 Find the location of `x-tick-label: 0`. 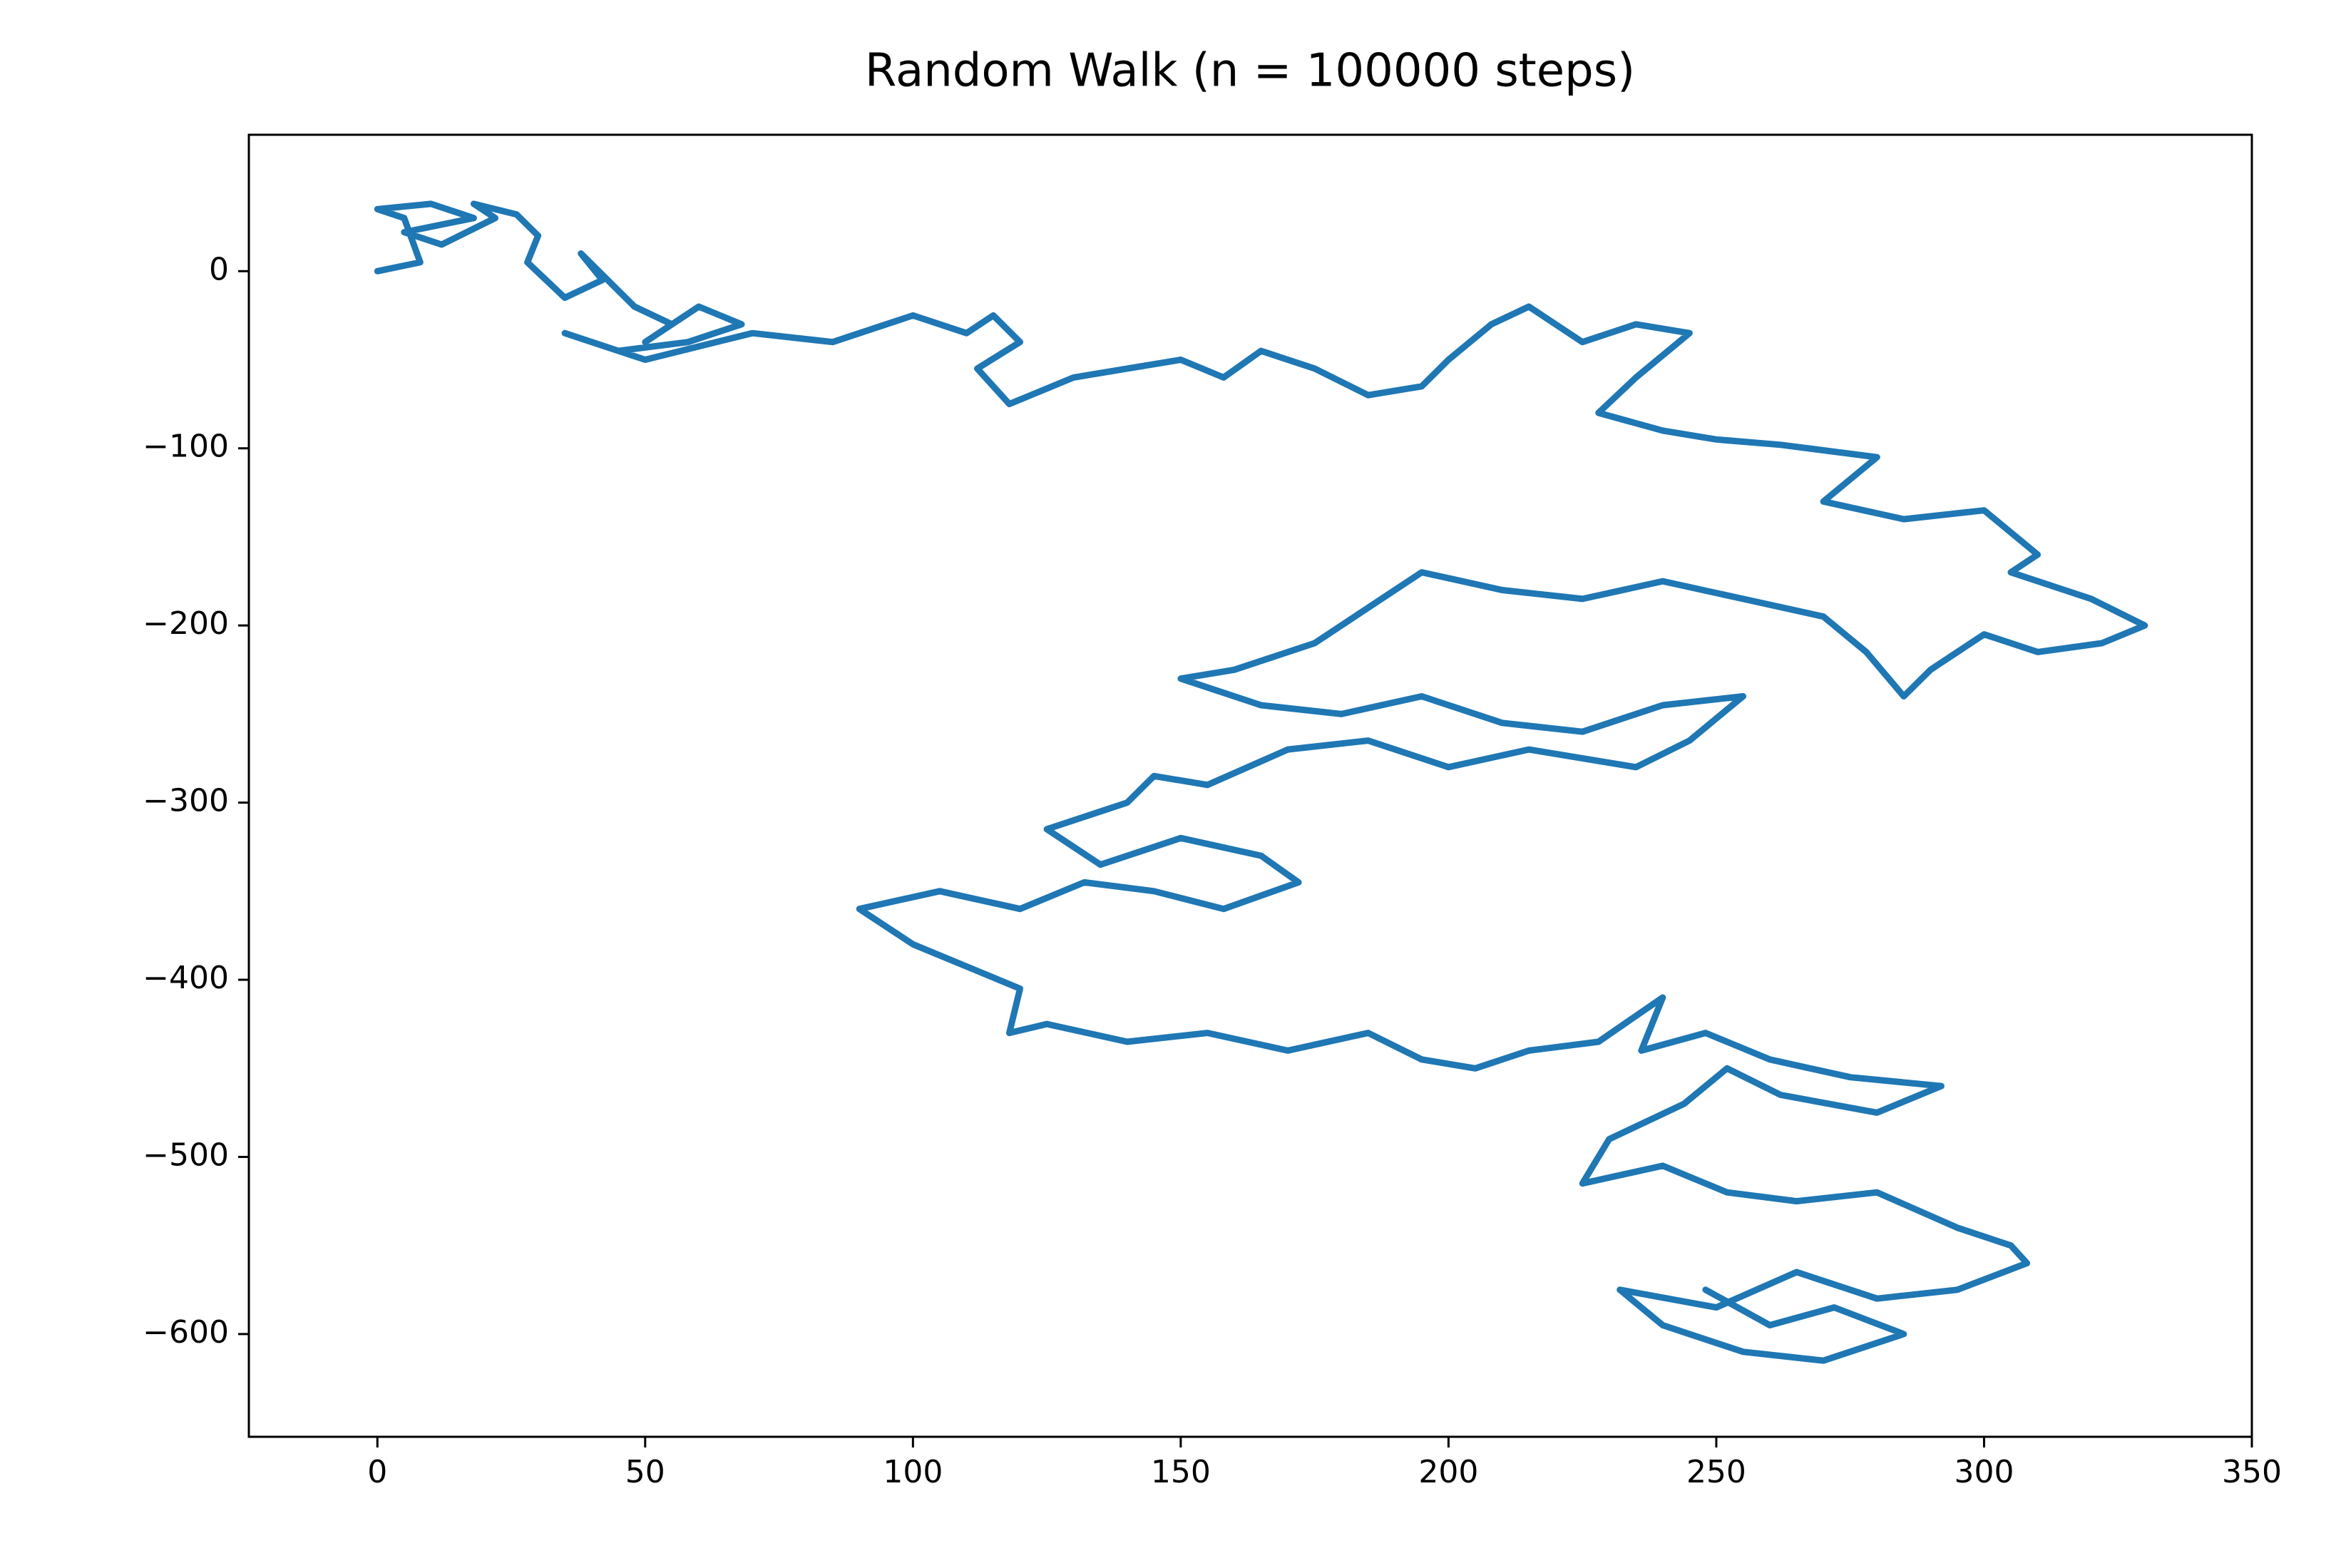

x-tick-label: 0 is located at coordinates (377, 1472).